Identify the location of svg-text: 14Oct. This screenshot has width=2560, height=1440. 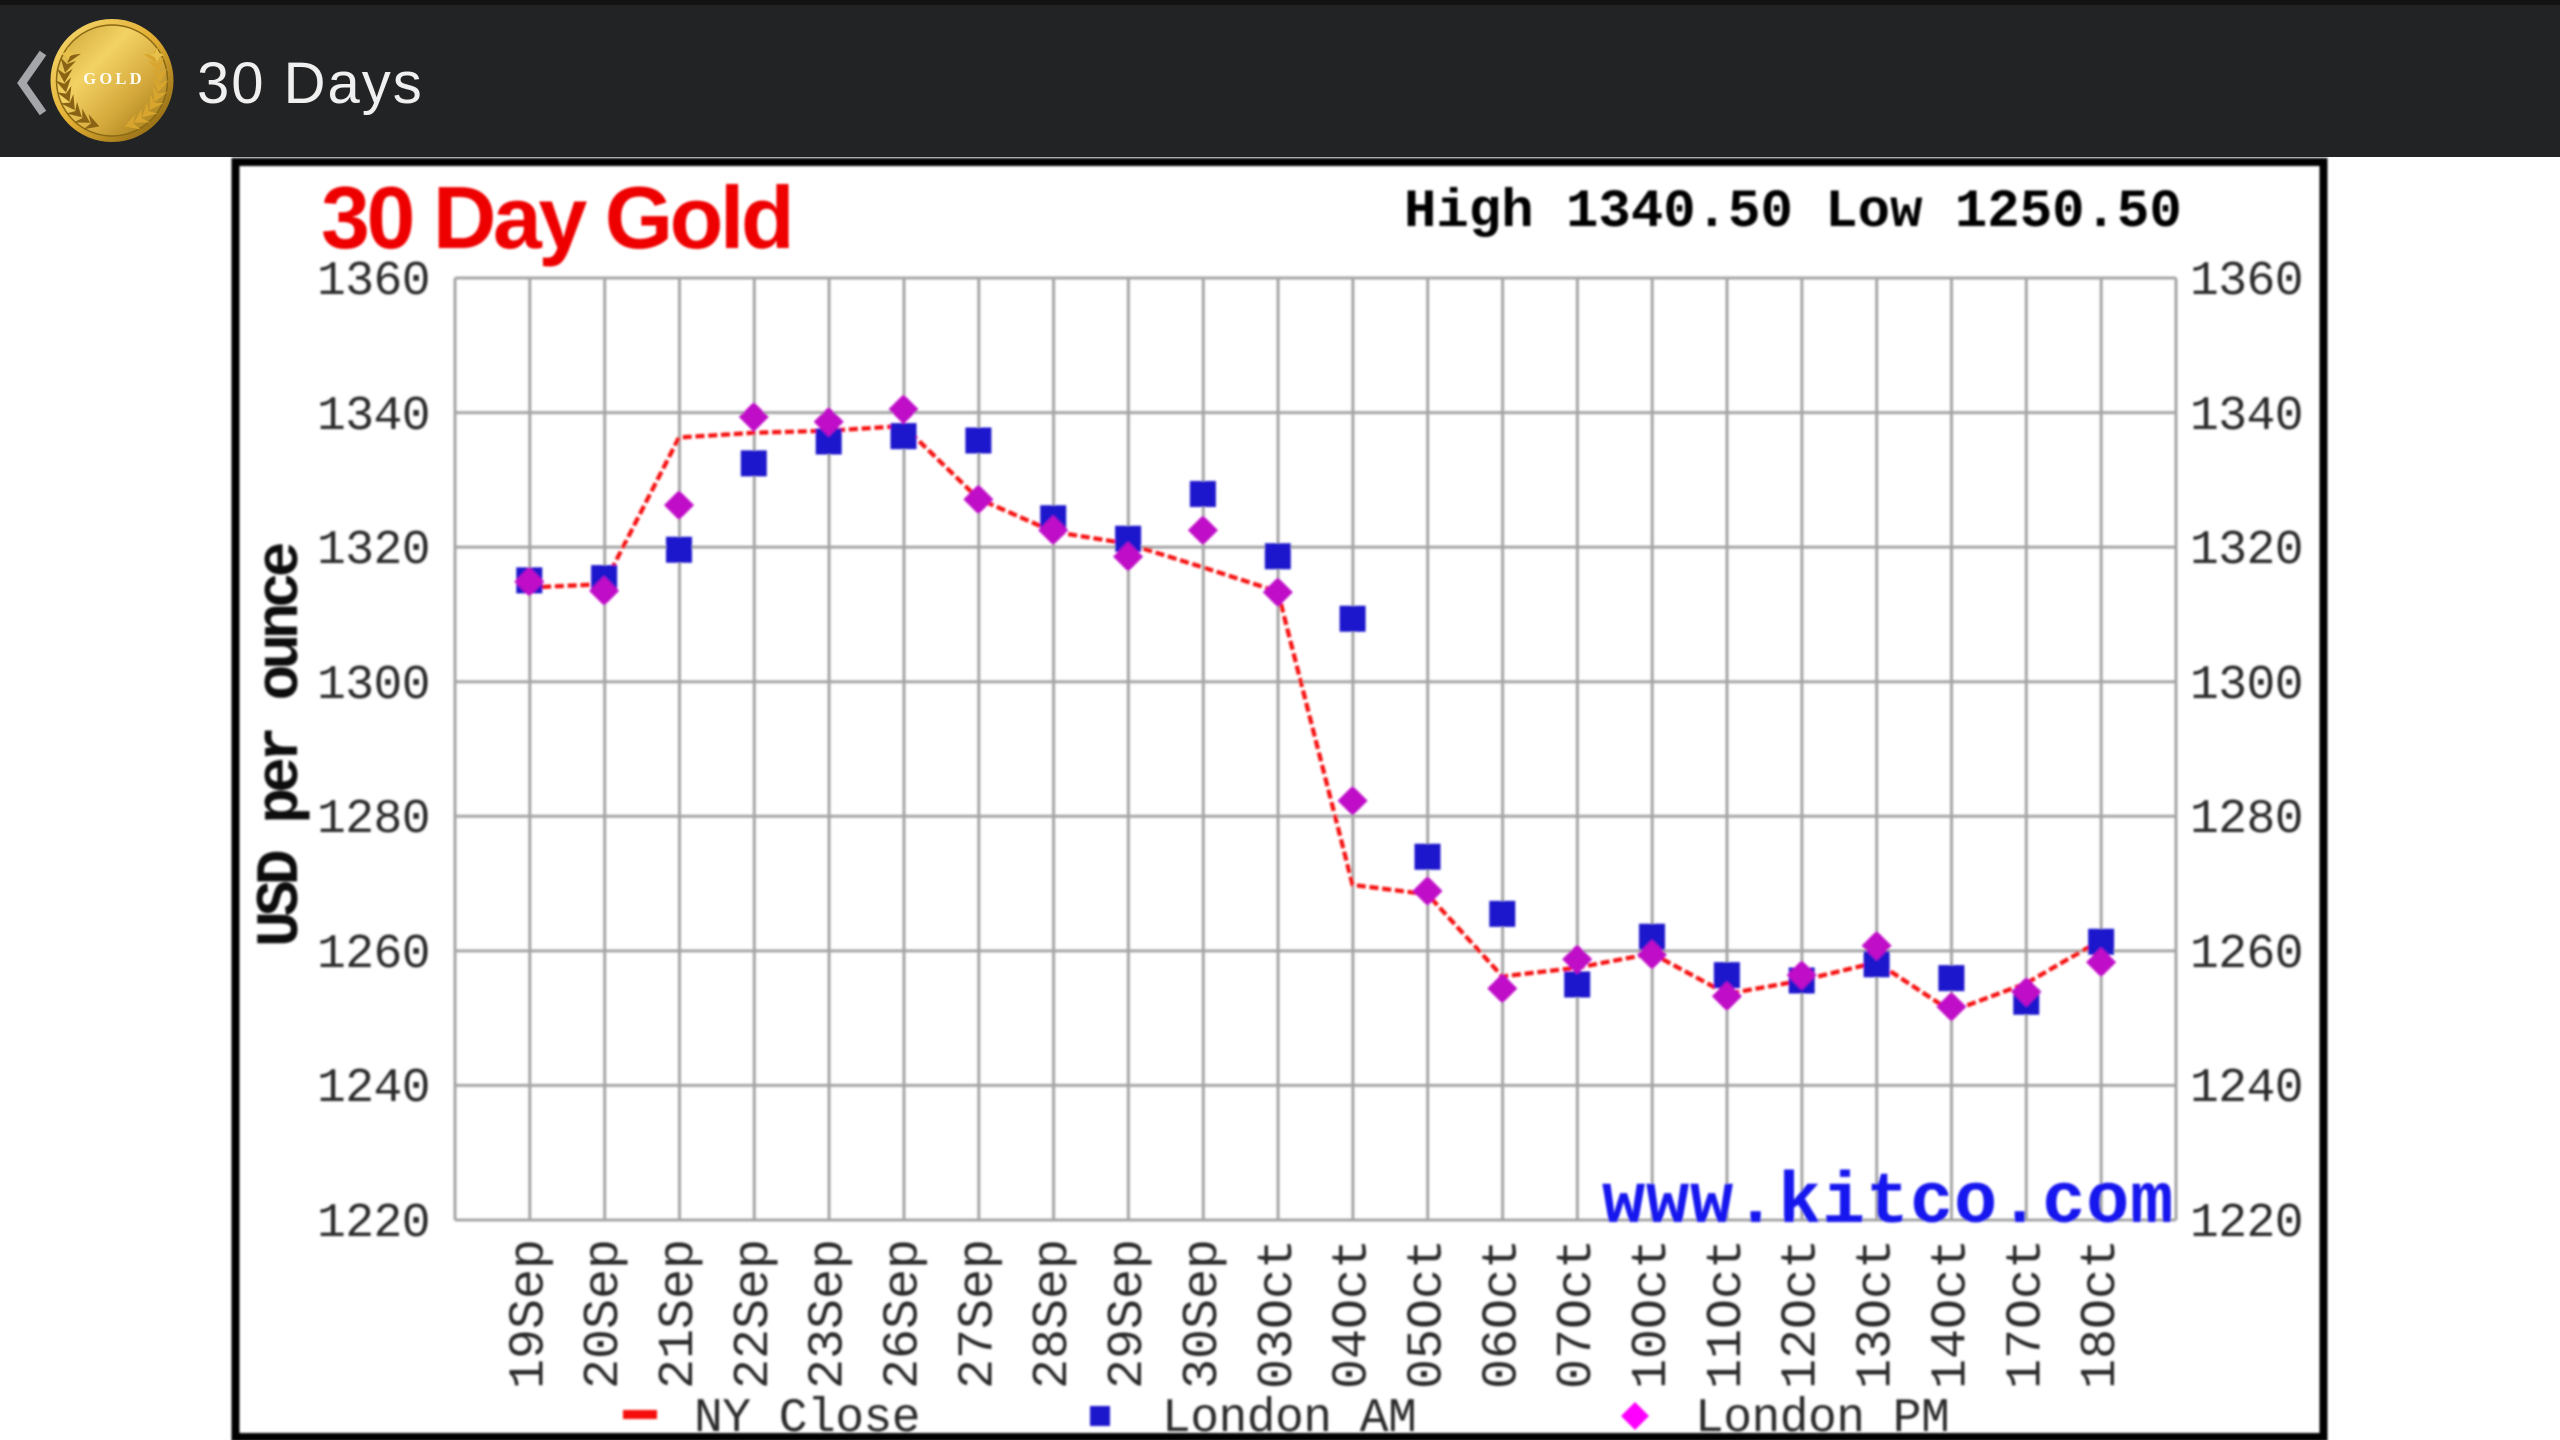
(1951, 1314).